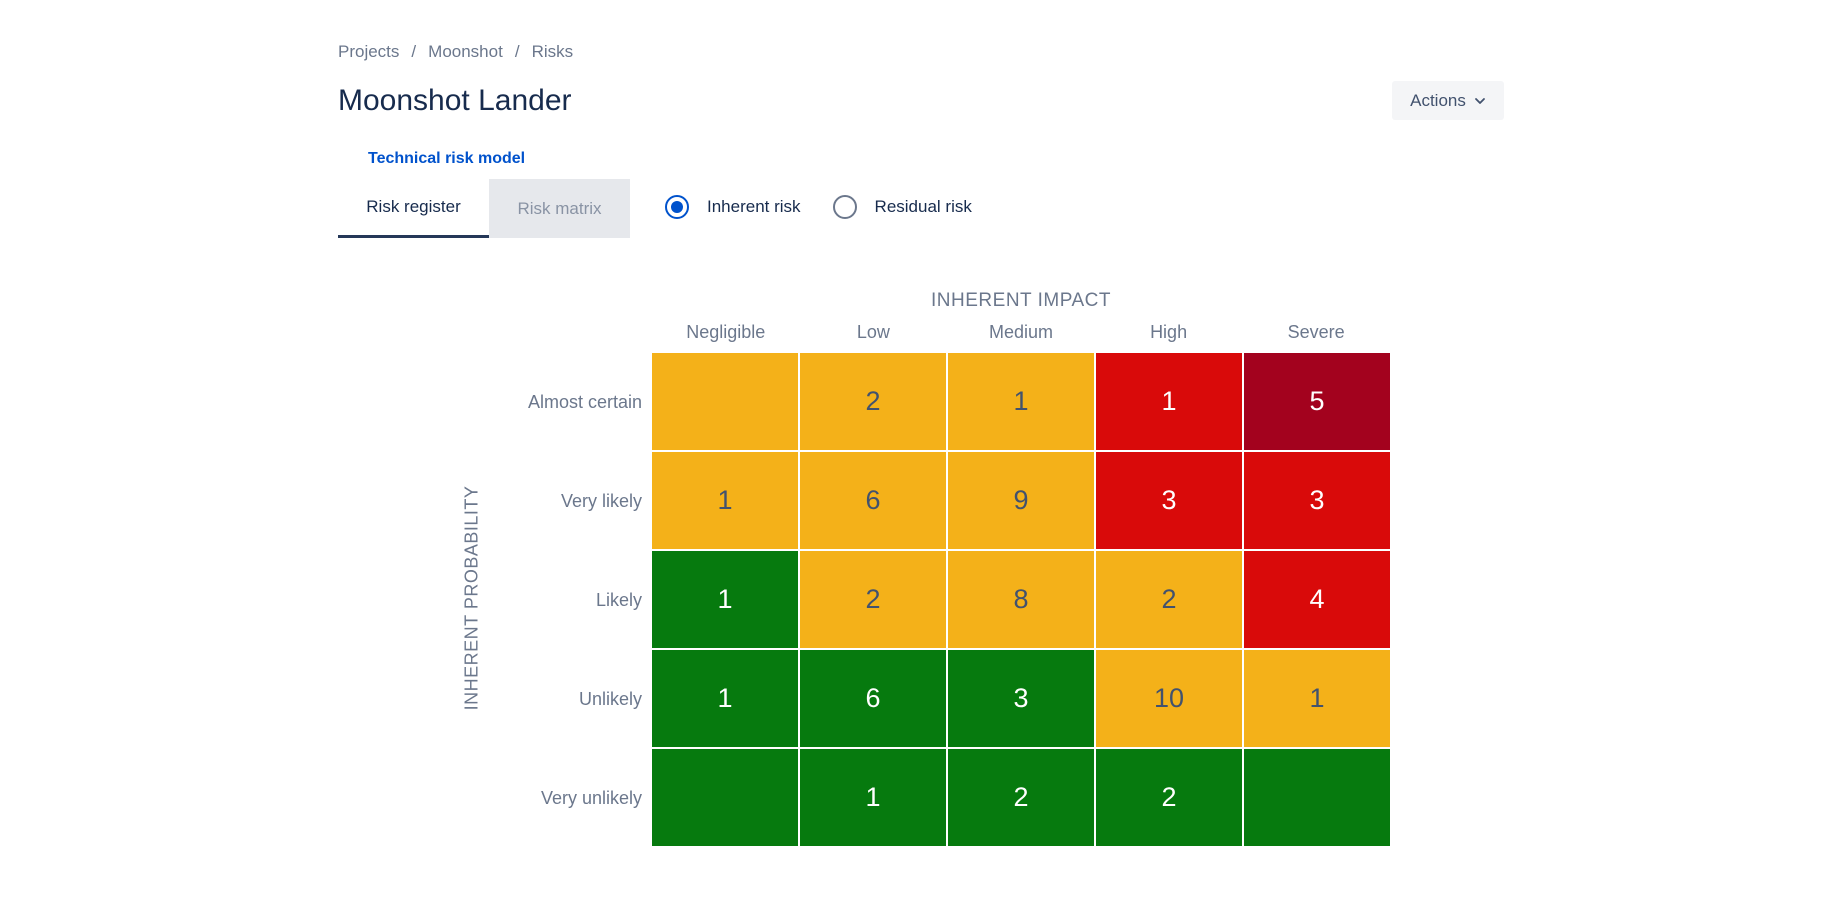 The width and height of the screenshot is (1840, 900). I want to click on probability-level-almost-certain: Almost certain, so click(584, 402).